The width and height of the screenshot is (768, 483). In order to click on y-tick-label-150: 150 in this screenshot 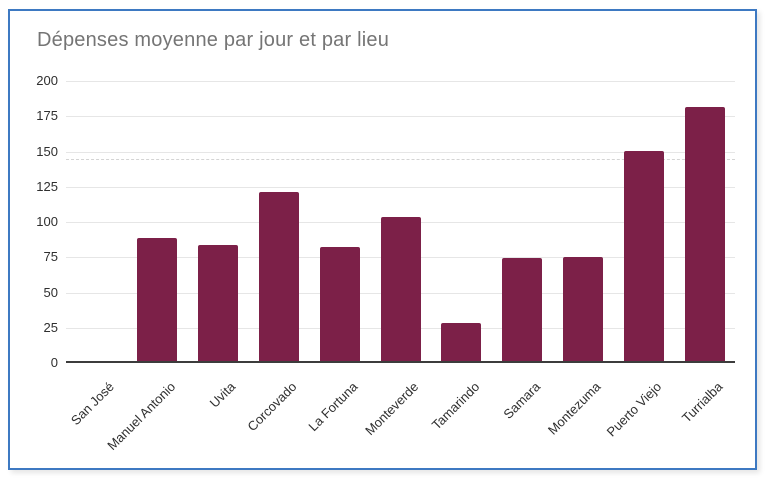, I will do `click(47, 151)`.